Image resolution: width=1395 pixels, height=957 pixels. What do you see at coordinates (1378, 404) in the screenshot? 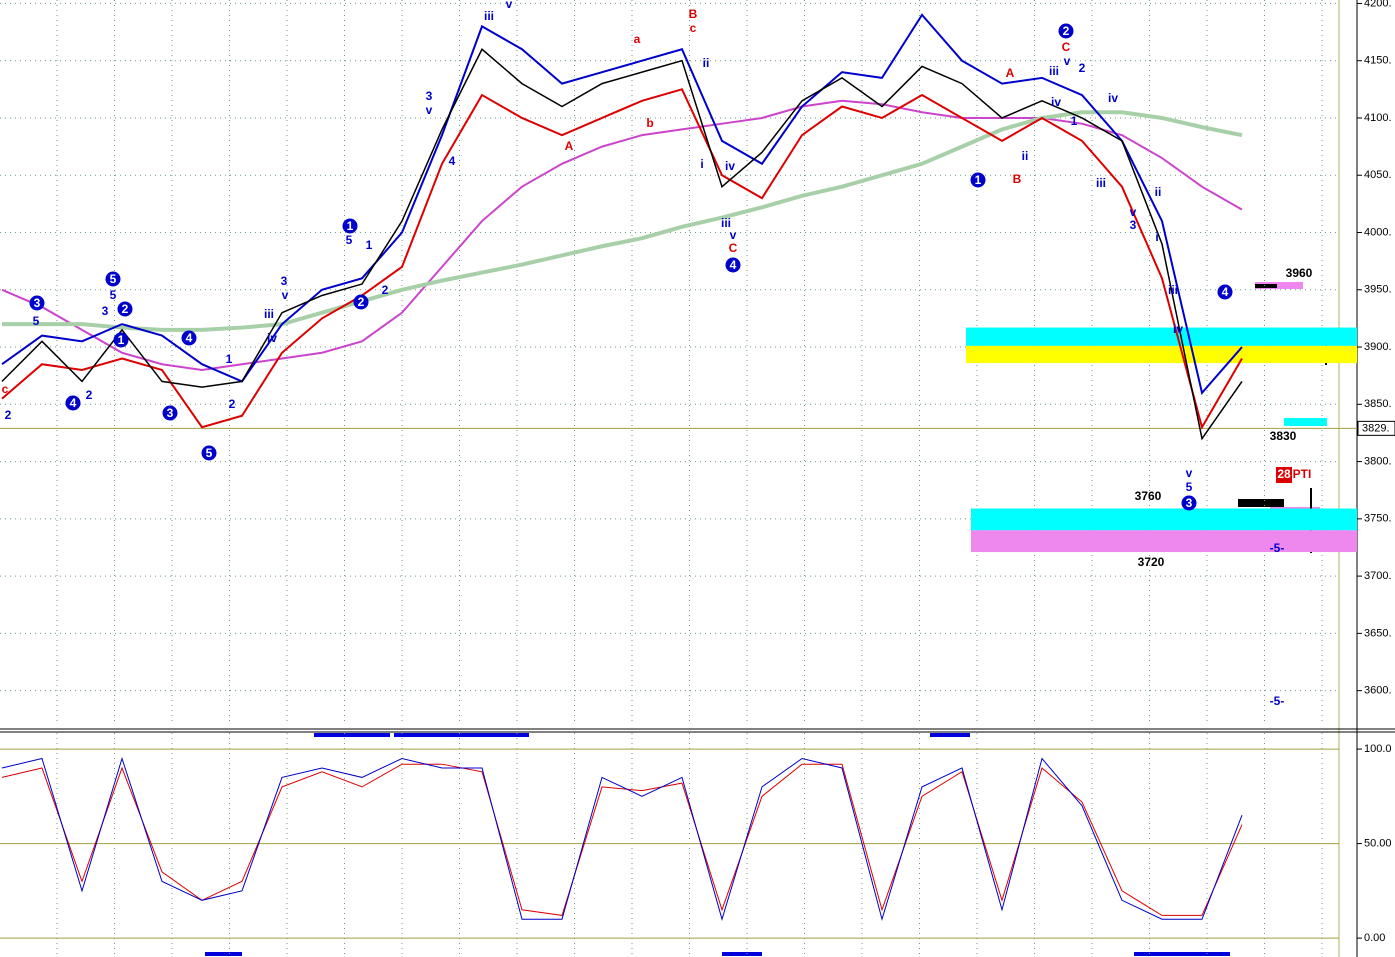
I see `y-tick-label: 3850.` at bounding box center [1378, 404].